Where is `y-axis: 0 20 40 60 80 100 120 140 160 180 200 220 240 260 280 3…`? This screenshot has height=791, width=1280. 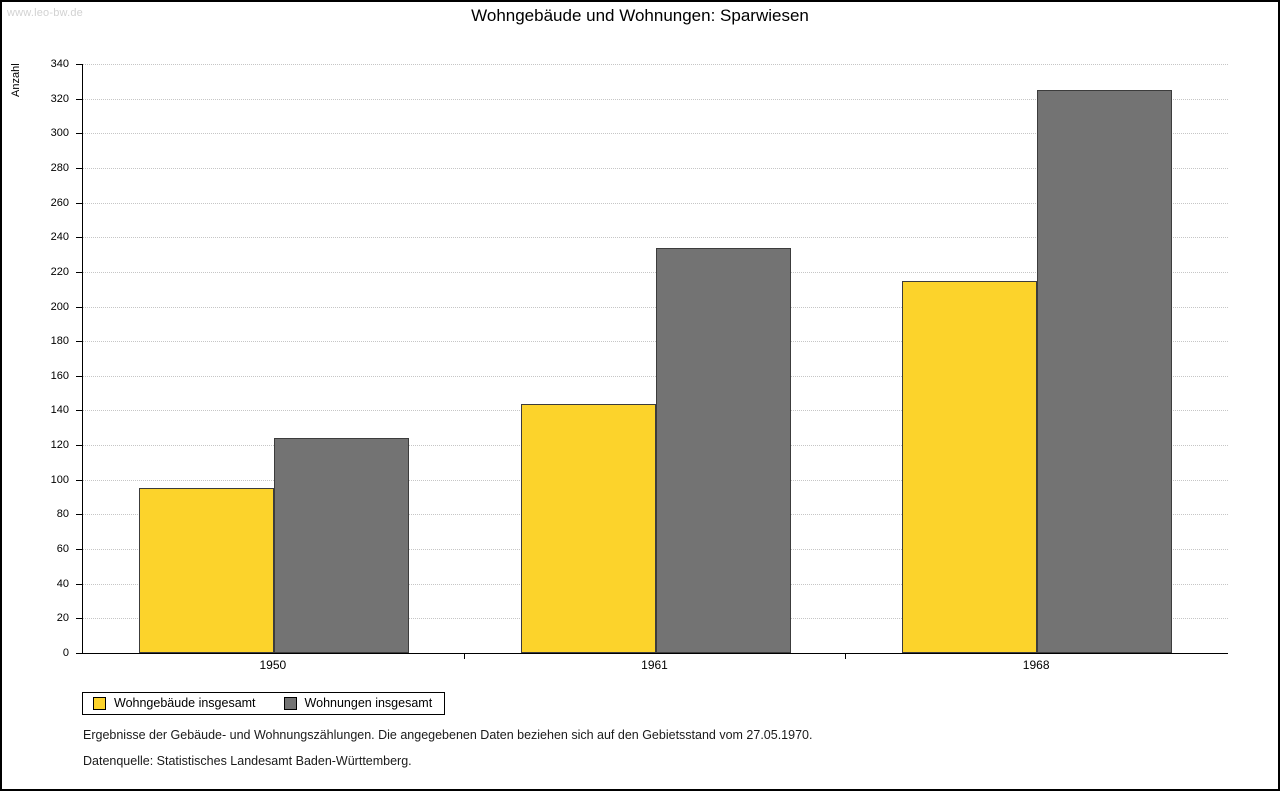 y-axis: 0 20 40 60 80 100 120 140 160 180 200 220 240 260 280 3… is located at coordinates (42, 358).